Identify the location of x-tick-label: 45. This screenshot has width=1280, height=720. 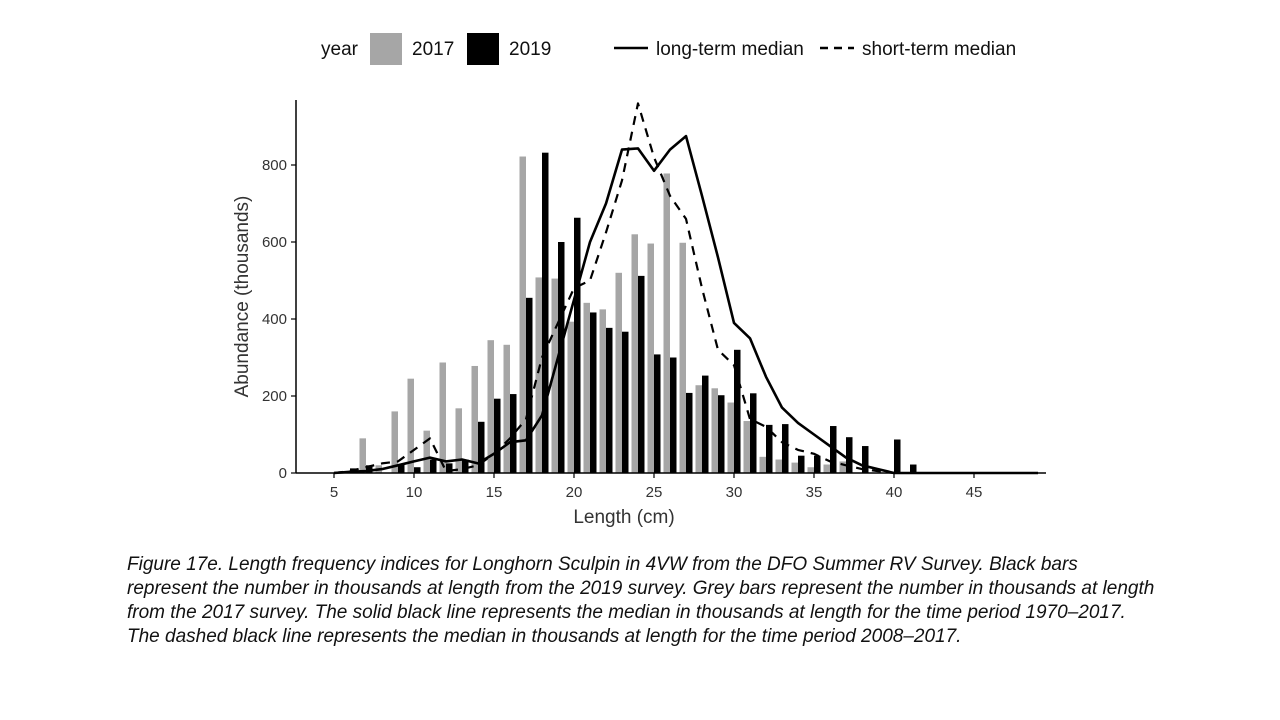
(974, 492).